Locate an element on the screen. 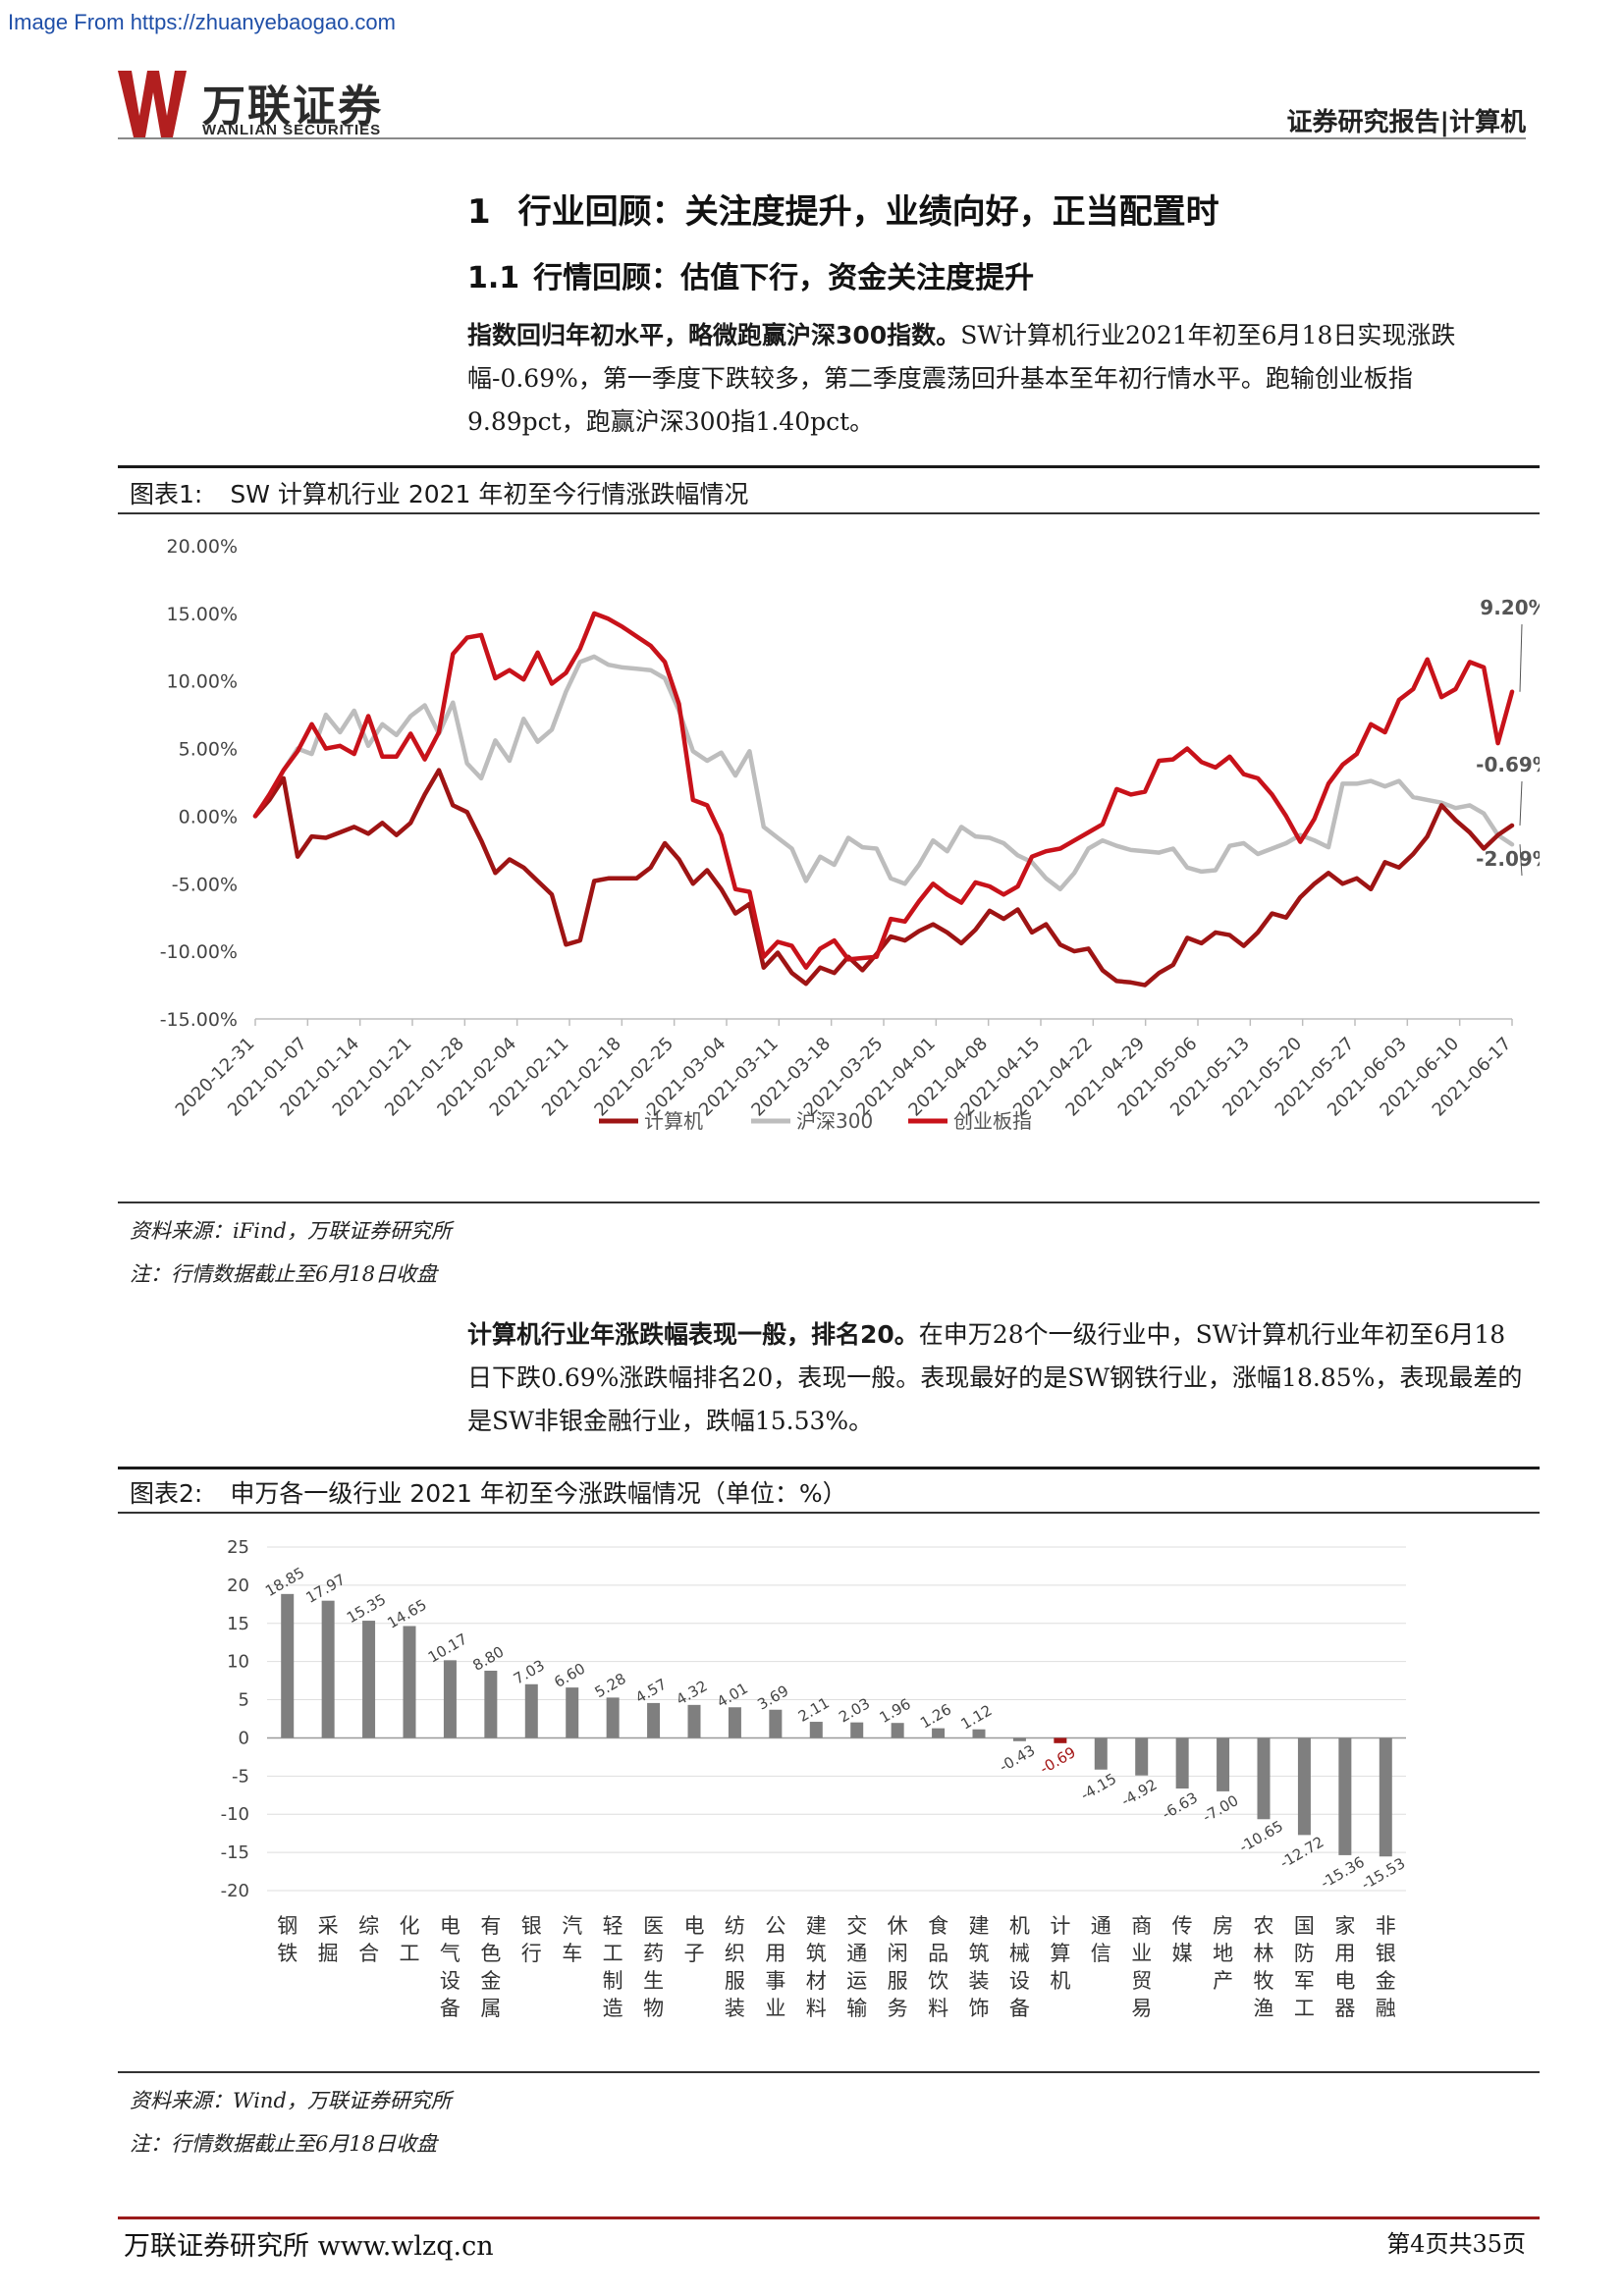 The image size is (1624, 2296). legend-label: 计算机 is located at coordinates (673, 1121).